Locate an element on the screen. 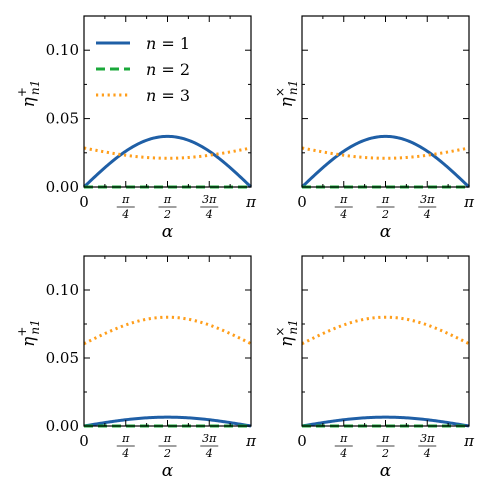  legend-label-n1: n = 1 is located at coordinates (168, 43).